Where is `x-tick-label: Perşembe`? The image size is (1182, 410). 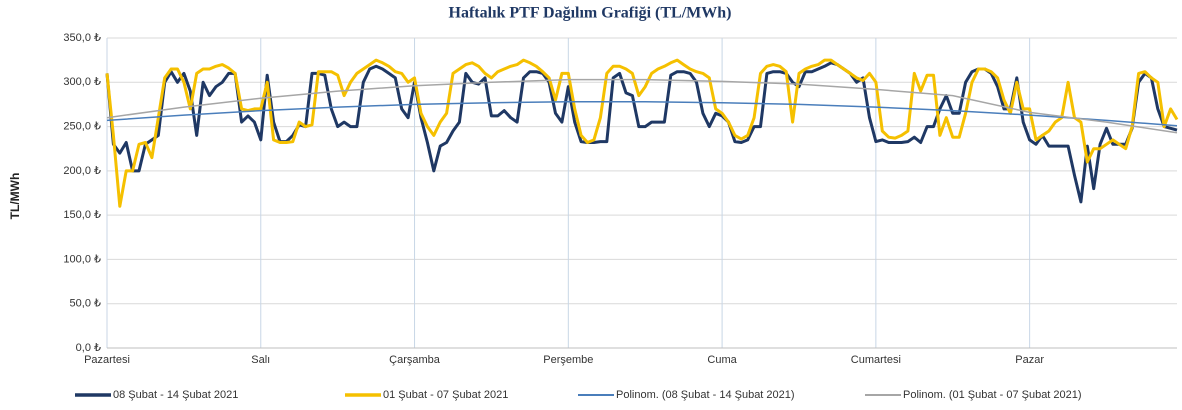
x-tick-label: Perşembe is located at coordinates (568, 360).